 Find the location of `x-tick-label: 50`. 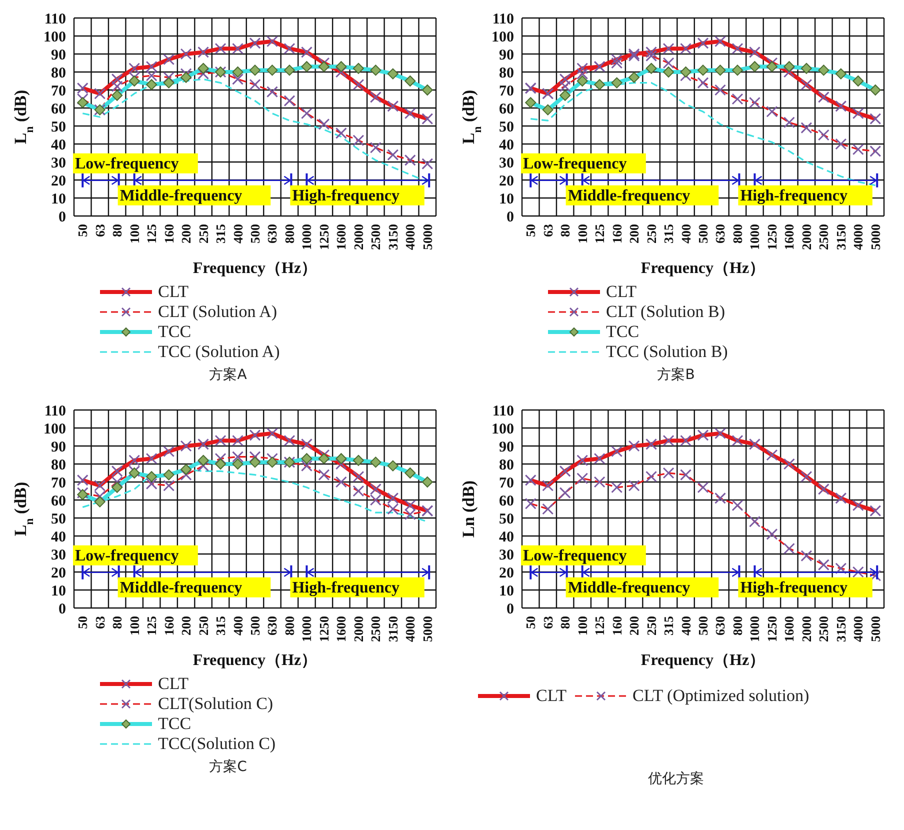

x-tick-label: 50 is located at coordinates (82, 622).